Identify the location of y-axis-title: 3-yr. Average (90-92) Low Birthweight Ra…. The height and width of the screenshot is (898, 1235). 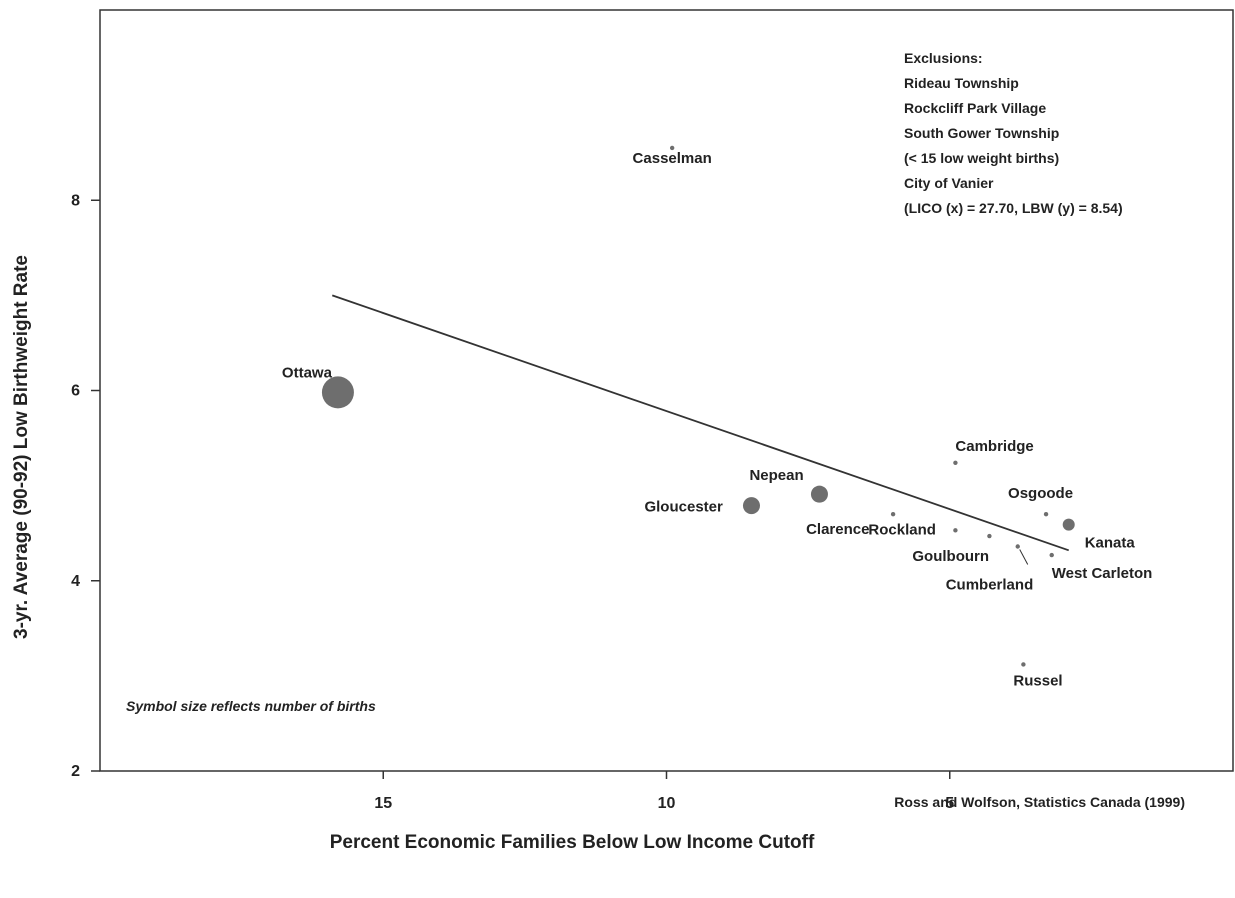
(21, 447).